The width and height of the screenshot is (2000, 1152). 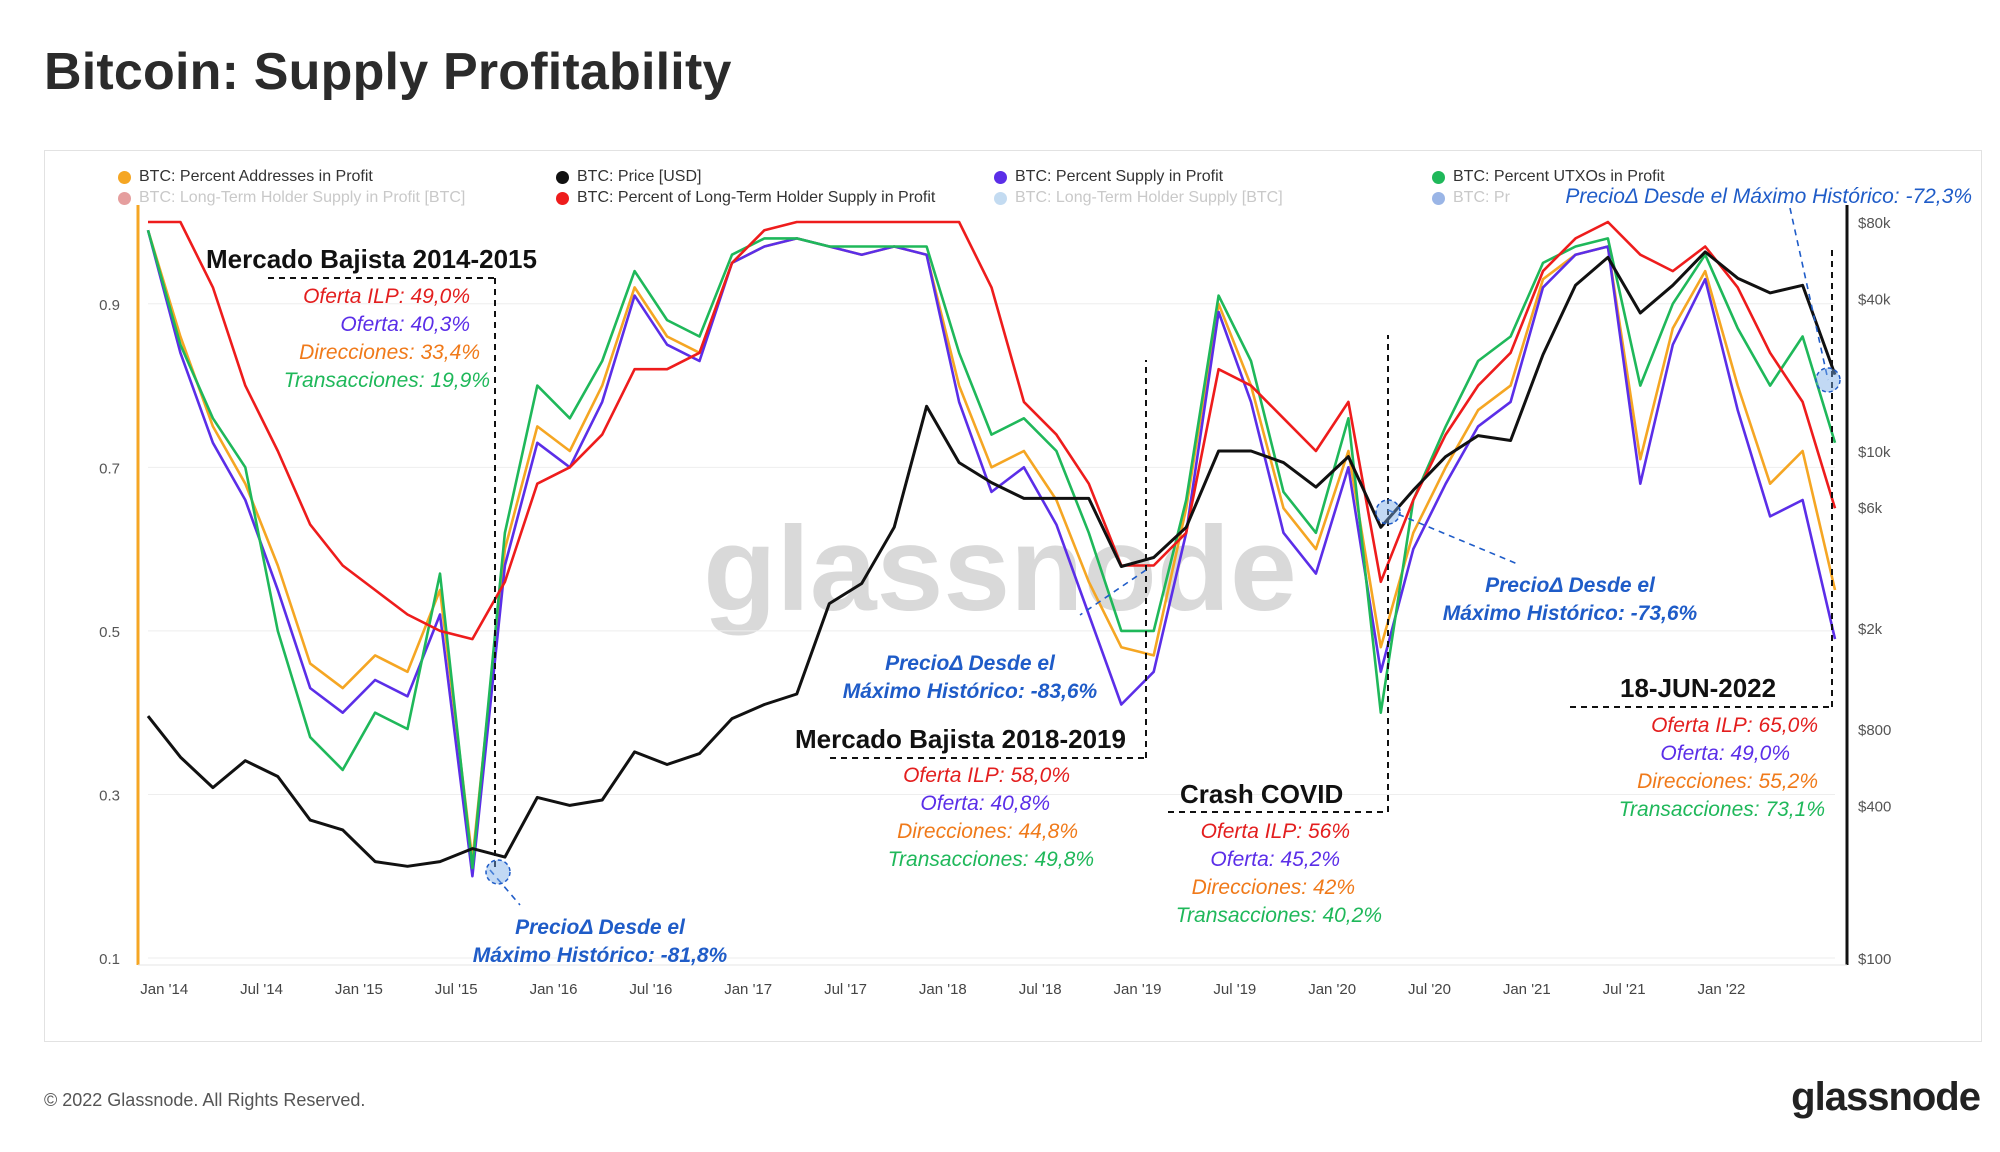 What do you see at coordinates (1273, 887) in the screenshot?
I see `annotation-line: Direcciones: 42%` at bounding box center [1273, 887].